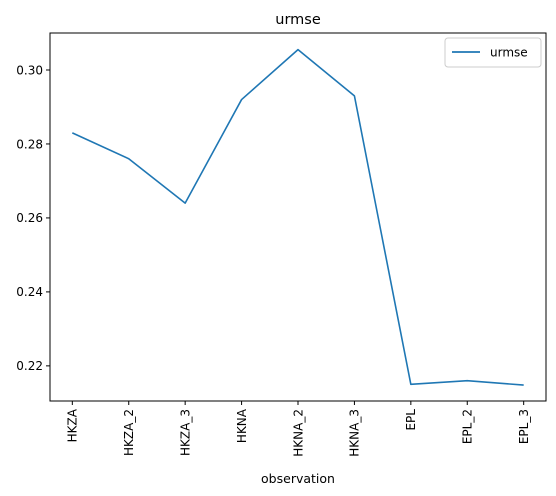  Describe the element at coordinates (298, 20) in the screenshot. I see `chart-title: urmse` at that location.